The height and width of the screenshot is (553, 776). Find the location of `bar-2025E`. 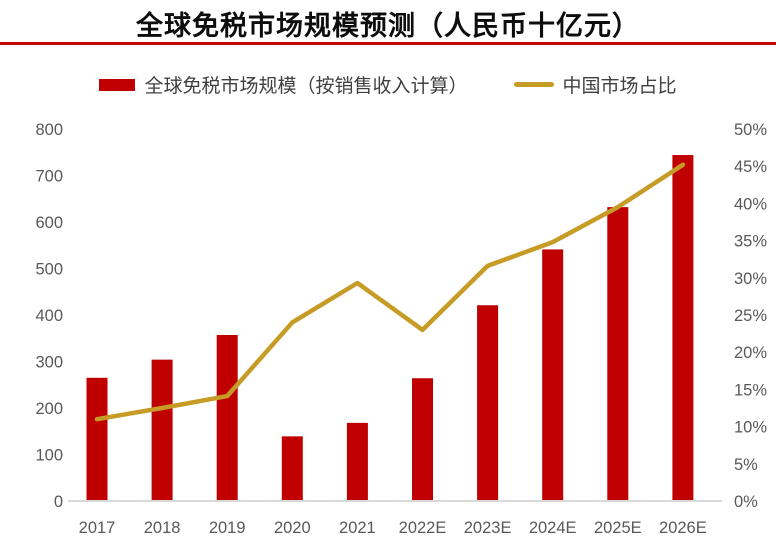

bar-2025E is located at coordinates (618, 354).